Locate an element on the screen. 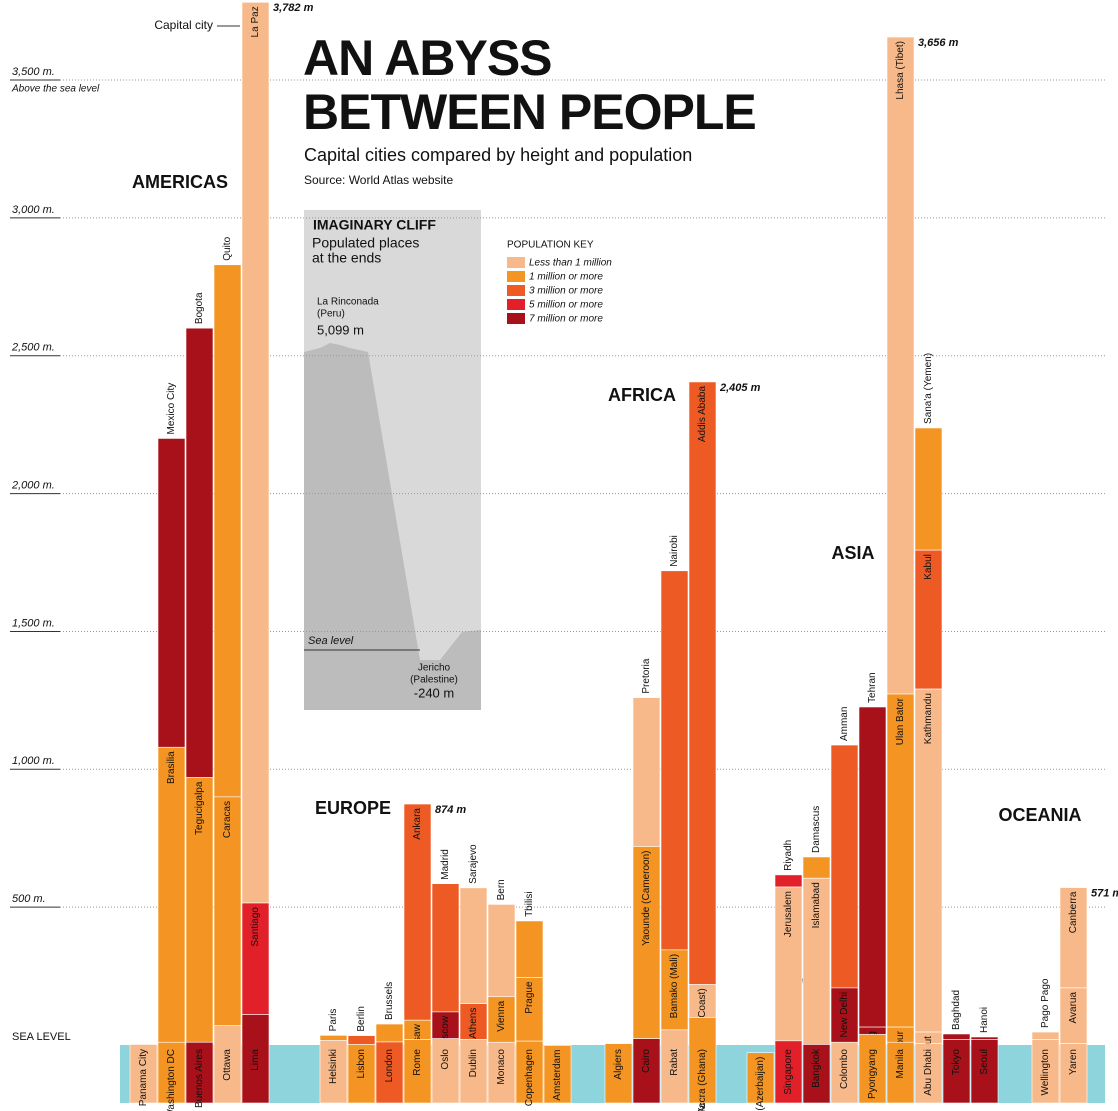 The width and height of the screenshot is (1118, 1111). city-label: Islamabad is located at coordinates (816, 905).